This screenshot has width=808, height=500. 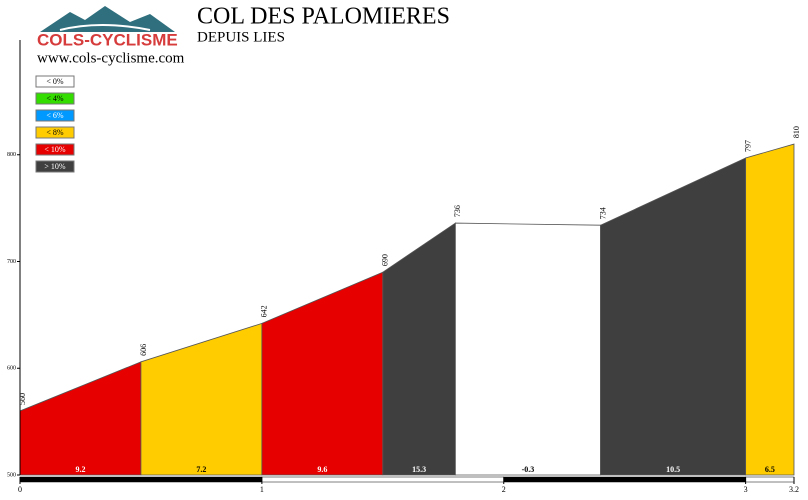 What do you see at coordinates (770, 469) in the screenshot?
I see `grade-label: 6.5` at bounding box center [770, 469].